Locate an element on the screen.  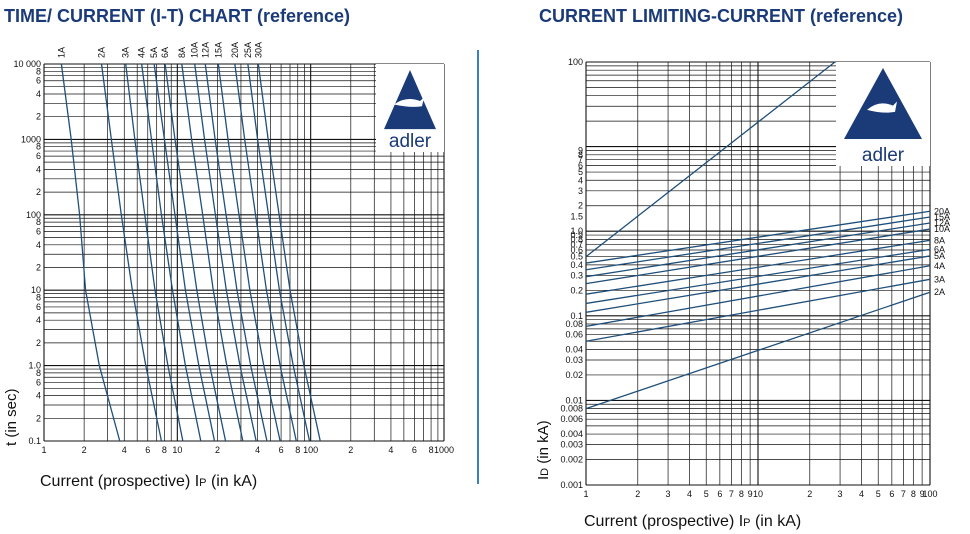
eagle-head-icon is located at coordinates (409, 102).